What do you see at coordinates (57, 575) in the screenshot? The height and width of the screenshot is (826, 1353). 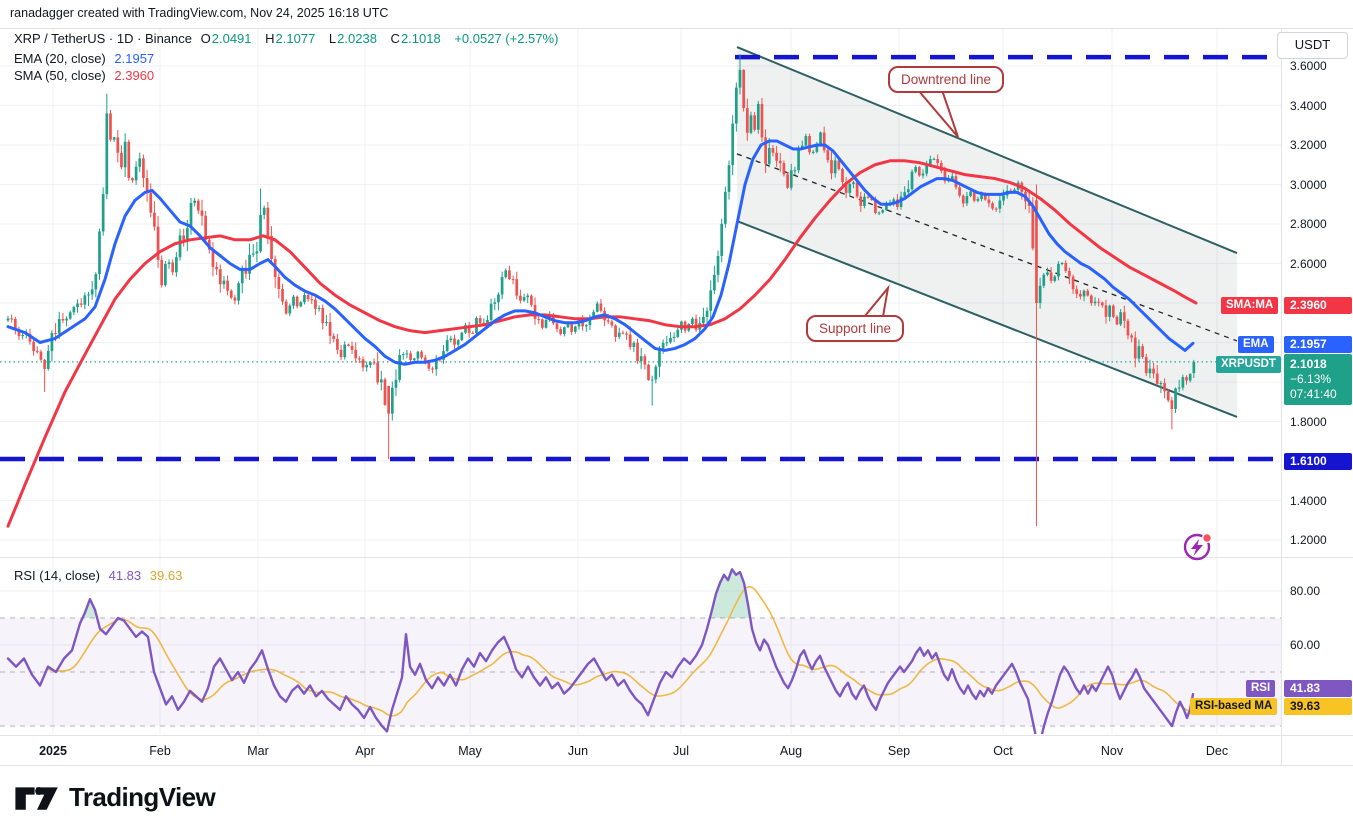 I see `rsi-label: RSI (14, close)` at bounding box center [57, 575].